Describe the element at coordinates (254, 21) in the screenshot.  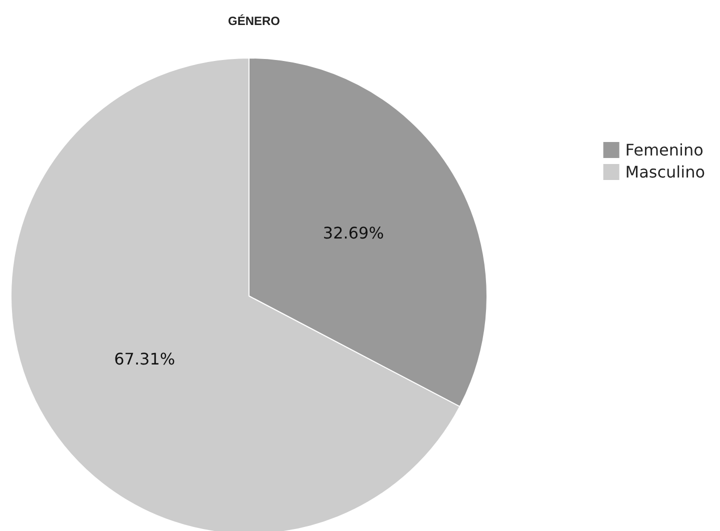
I see `chart-title: GÉNERO` at that location.